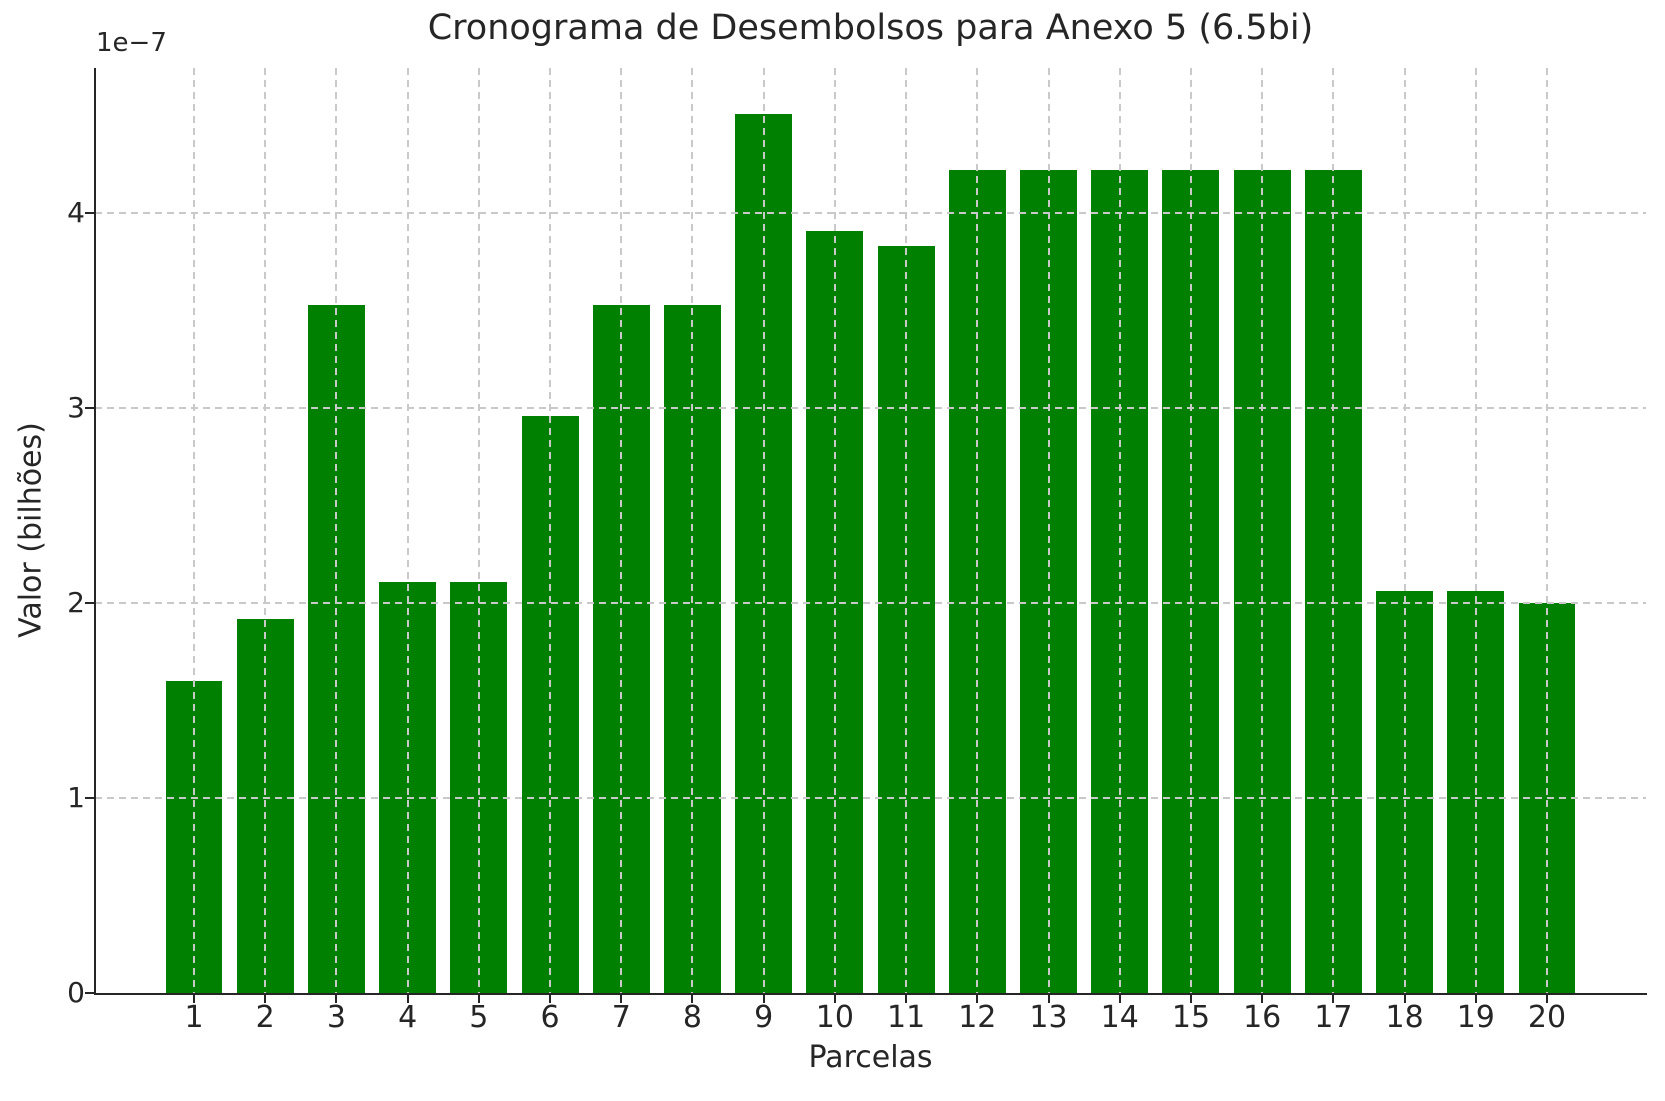  I want to click on x-tick-label-16: 16, so click(1262, 1017).